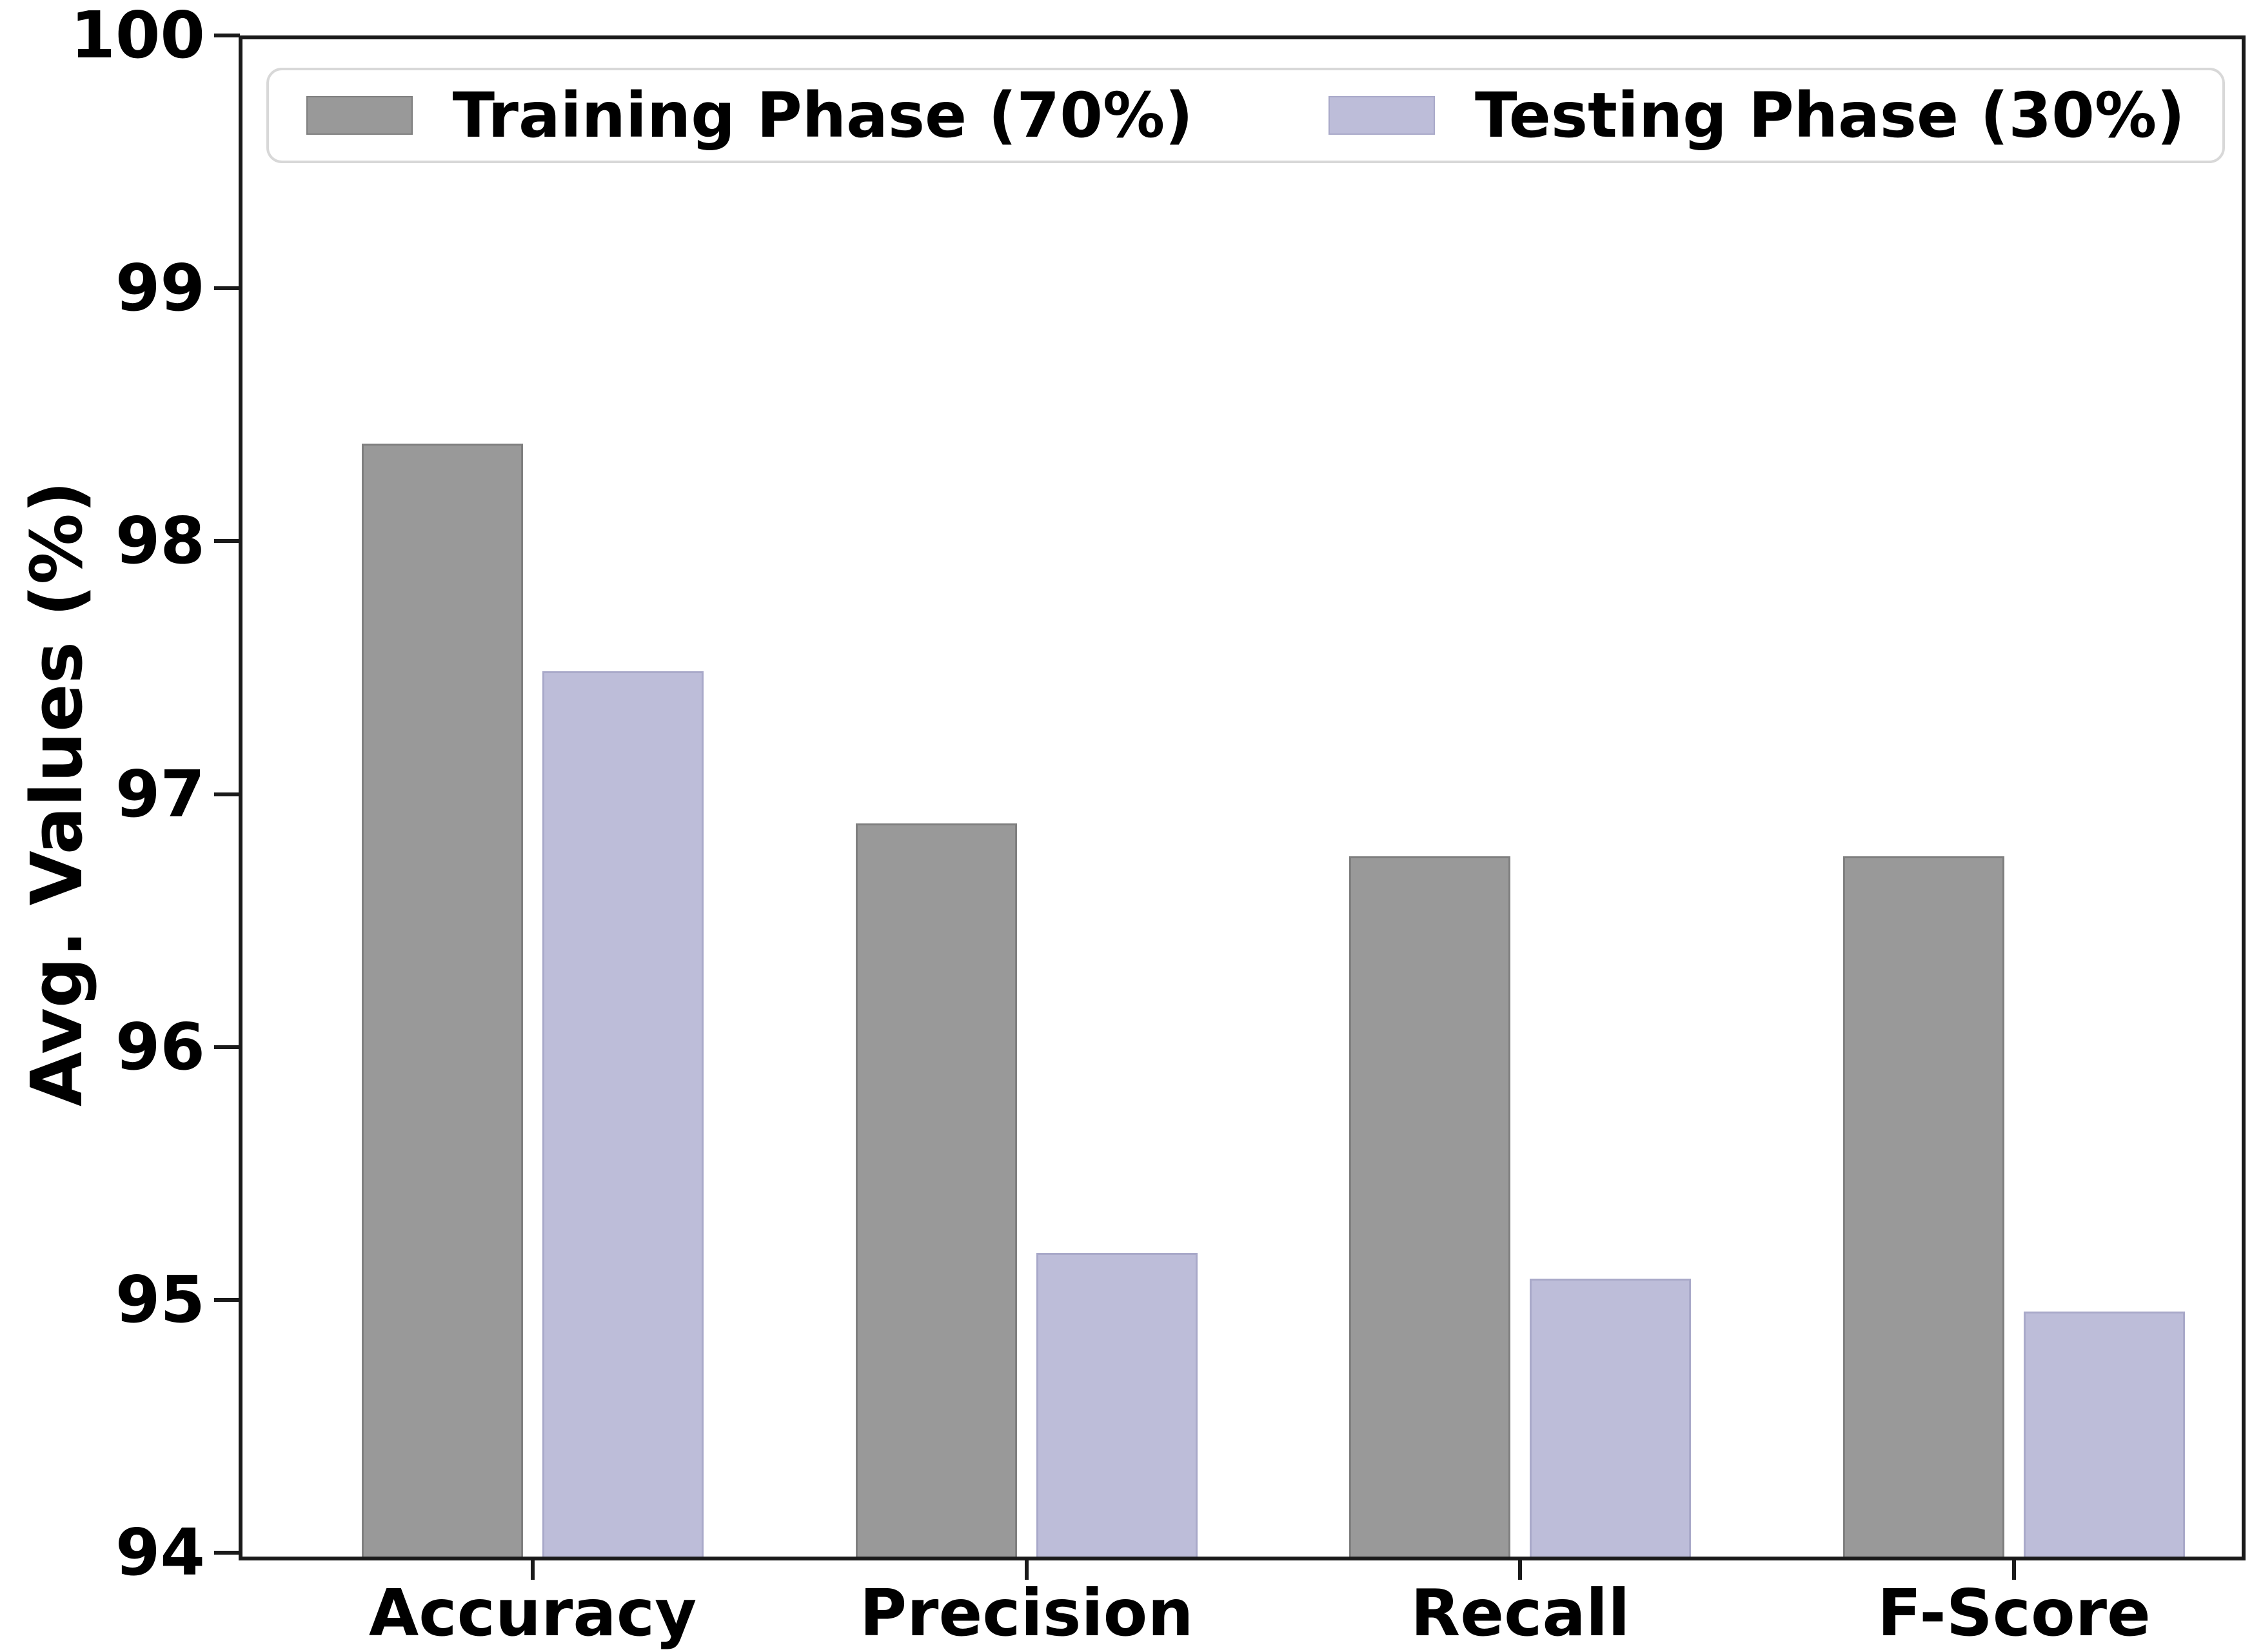 This screenshot has width=2252, height=1652. I want to click on legend-label-testing: Testing Phase (30%), so click(1830, 116).